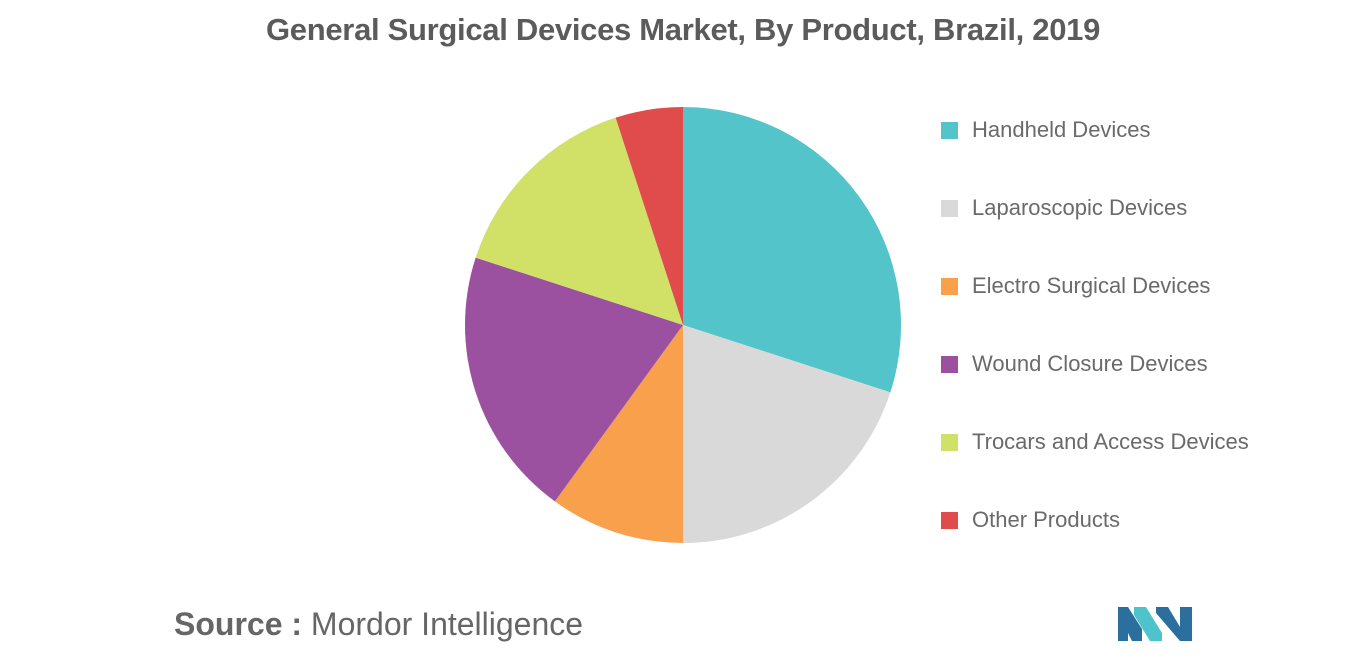 This screenshot has height=655, width=1366. What do you see at coordinates (447, 624) in the screenshot?
I see `source-text: Mordor Intelligence` at bounding box center [447, 624].